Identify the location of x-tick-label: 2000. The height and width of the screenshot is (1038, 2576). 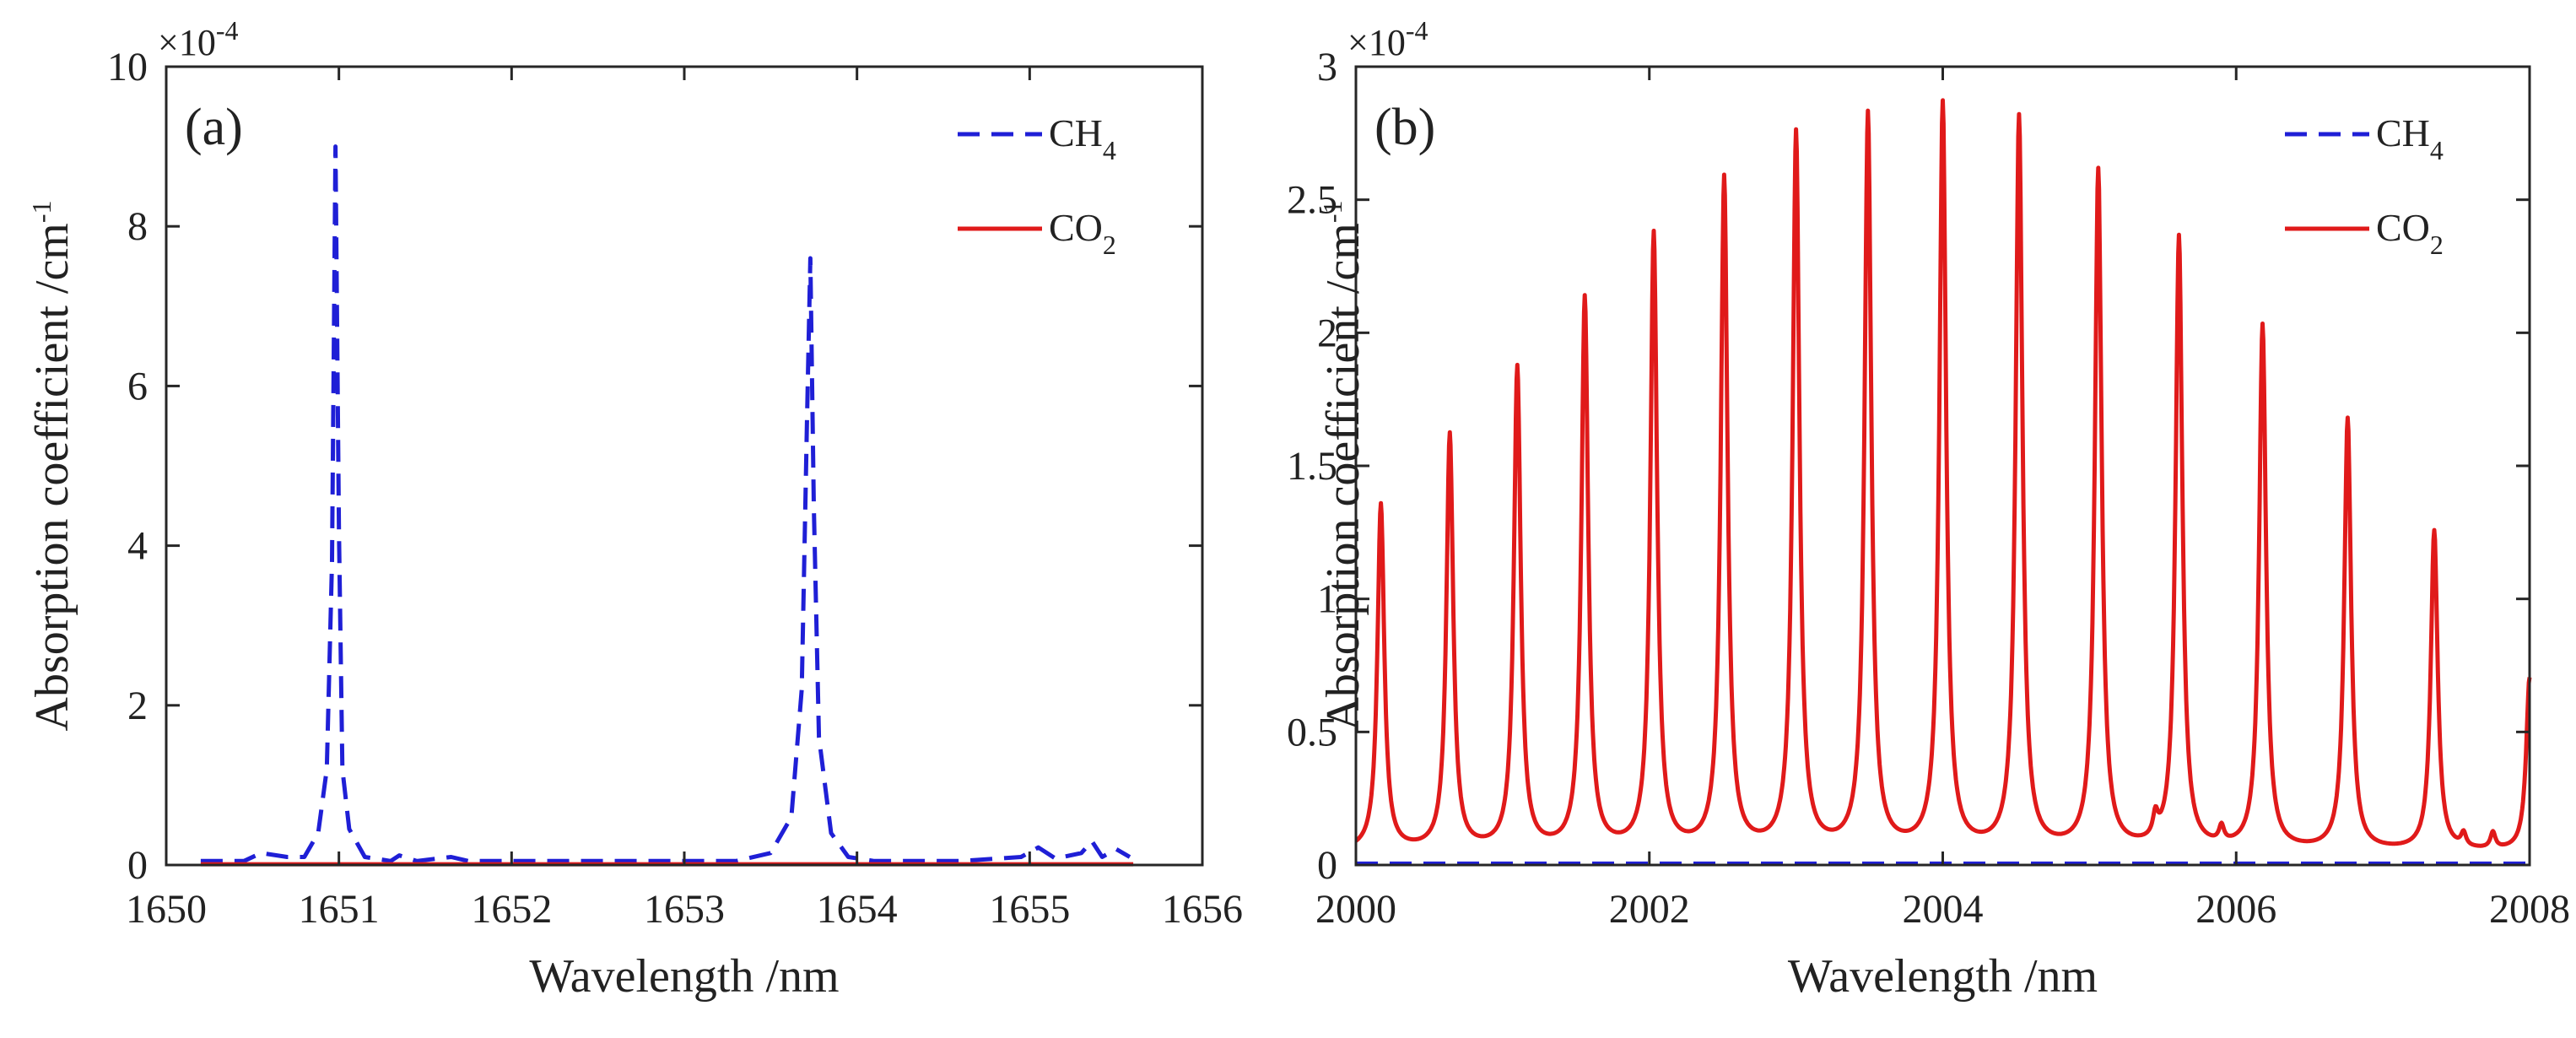
(1355, 909).